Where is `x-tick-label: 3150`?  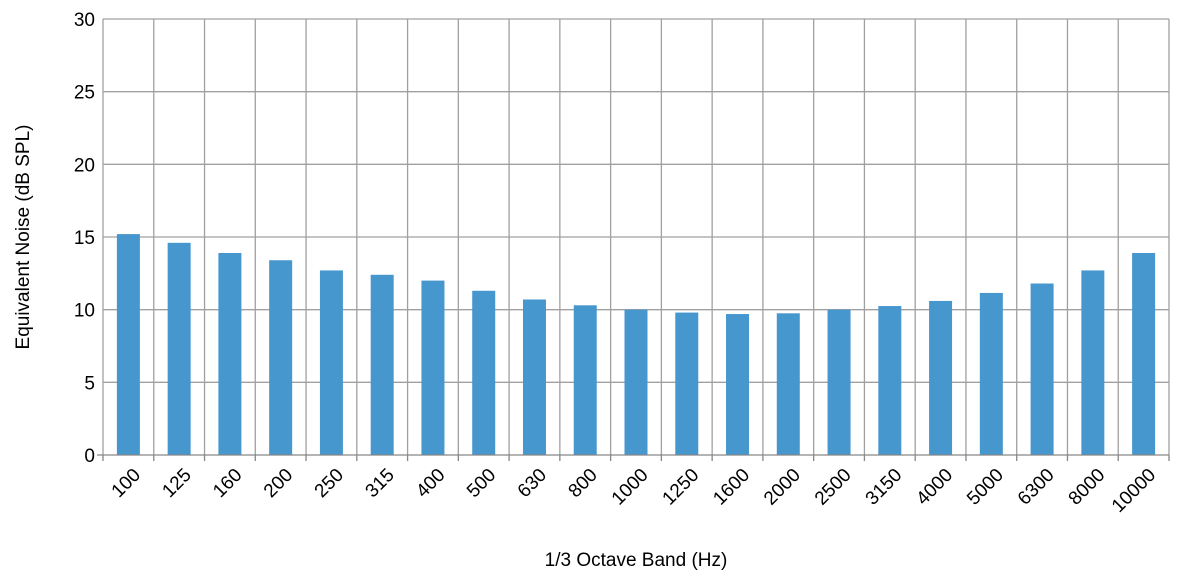
x-tick-label: 3150 is located at coordinates (884, 487).